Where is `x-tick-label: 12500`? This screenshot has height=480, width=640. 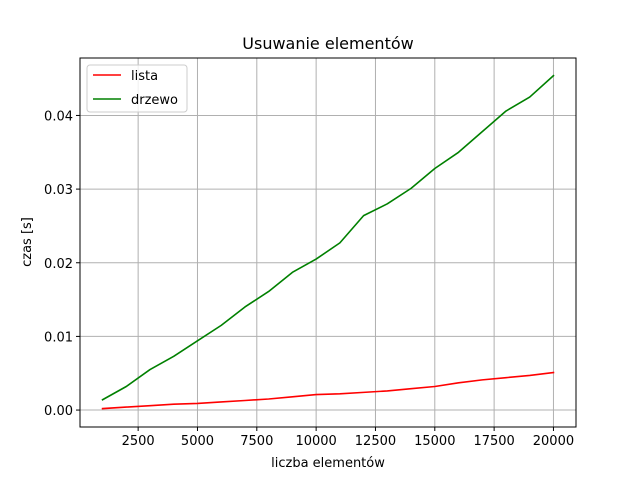 x-tick-label: 12500 is located at coordinates (375, 441).